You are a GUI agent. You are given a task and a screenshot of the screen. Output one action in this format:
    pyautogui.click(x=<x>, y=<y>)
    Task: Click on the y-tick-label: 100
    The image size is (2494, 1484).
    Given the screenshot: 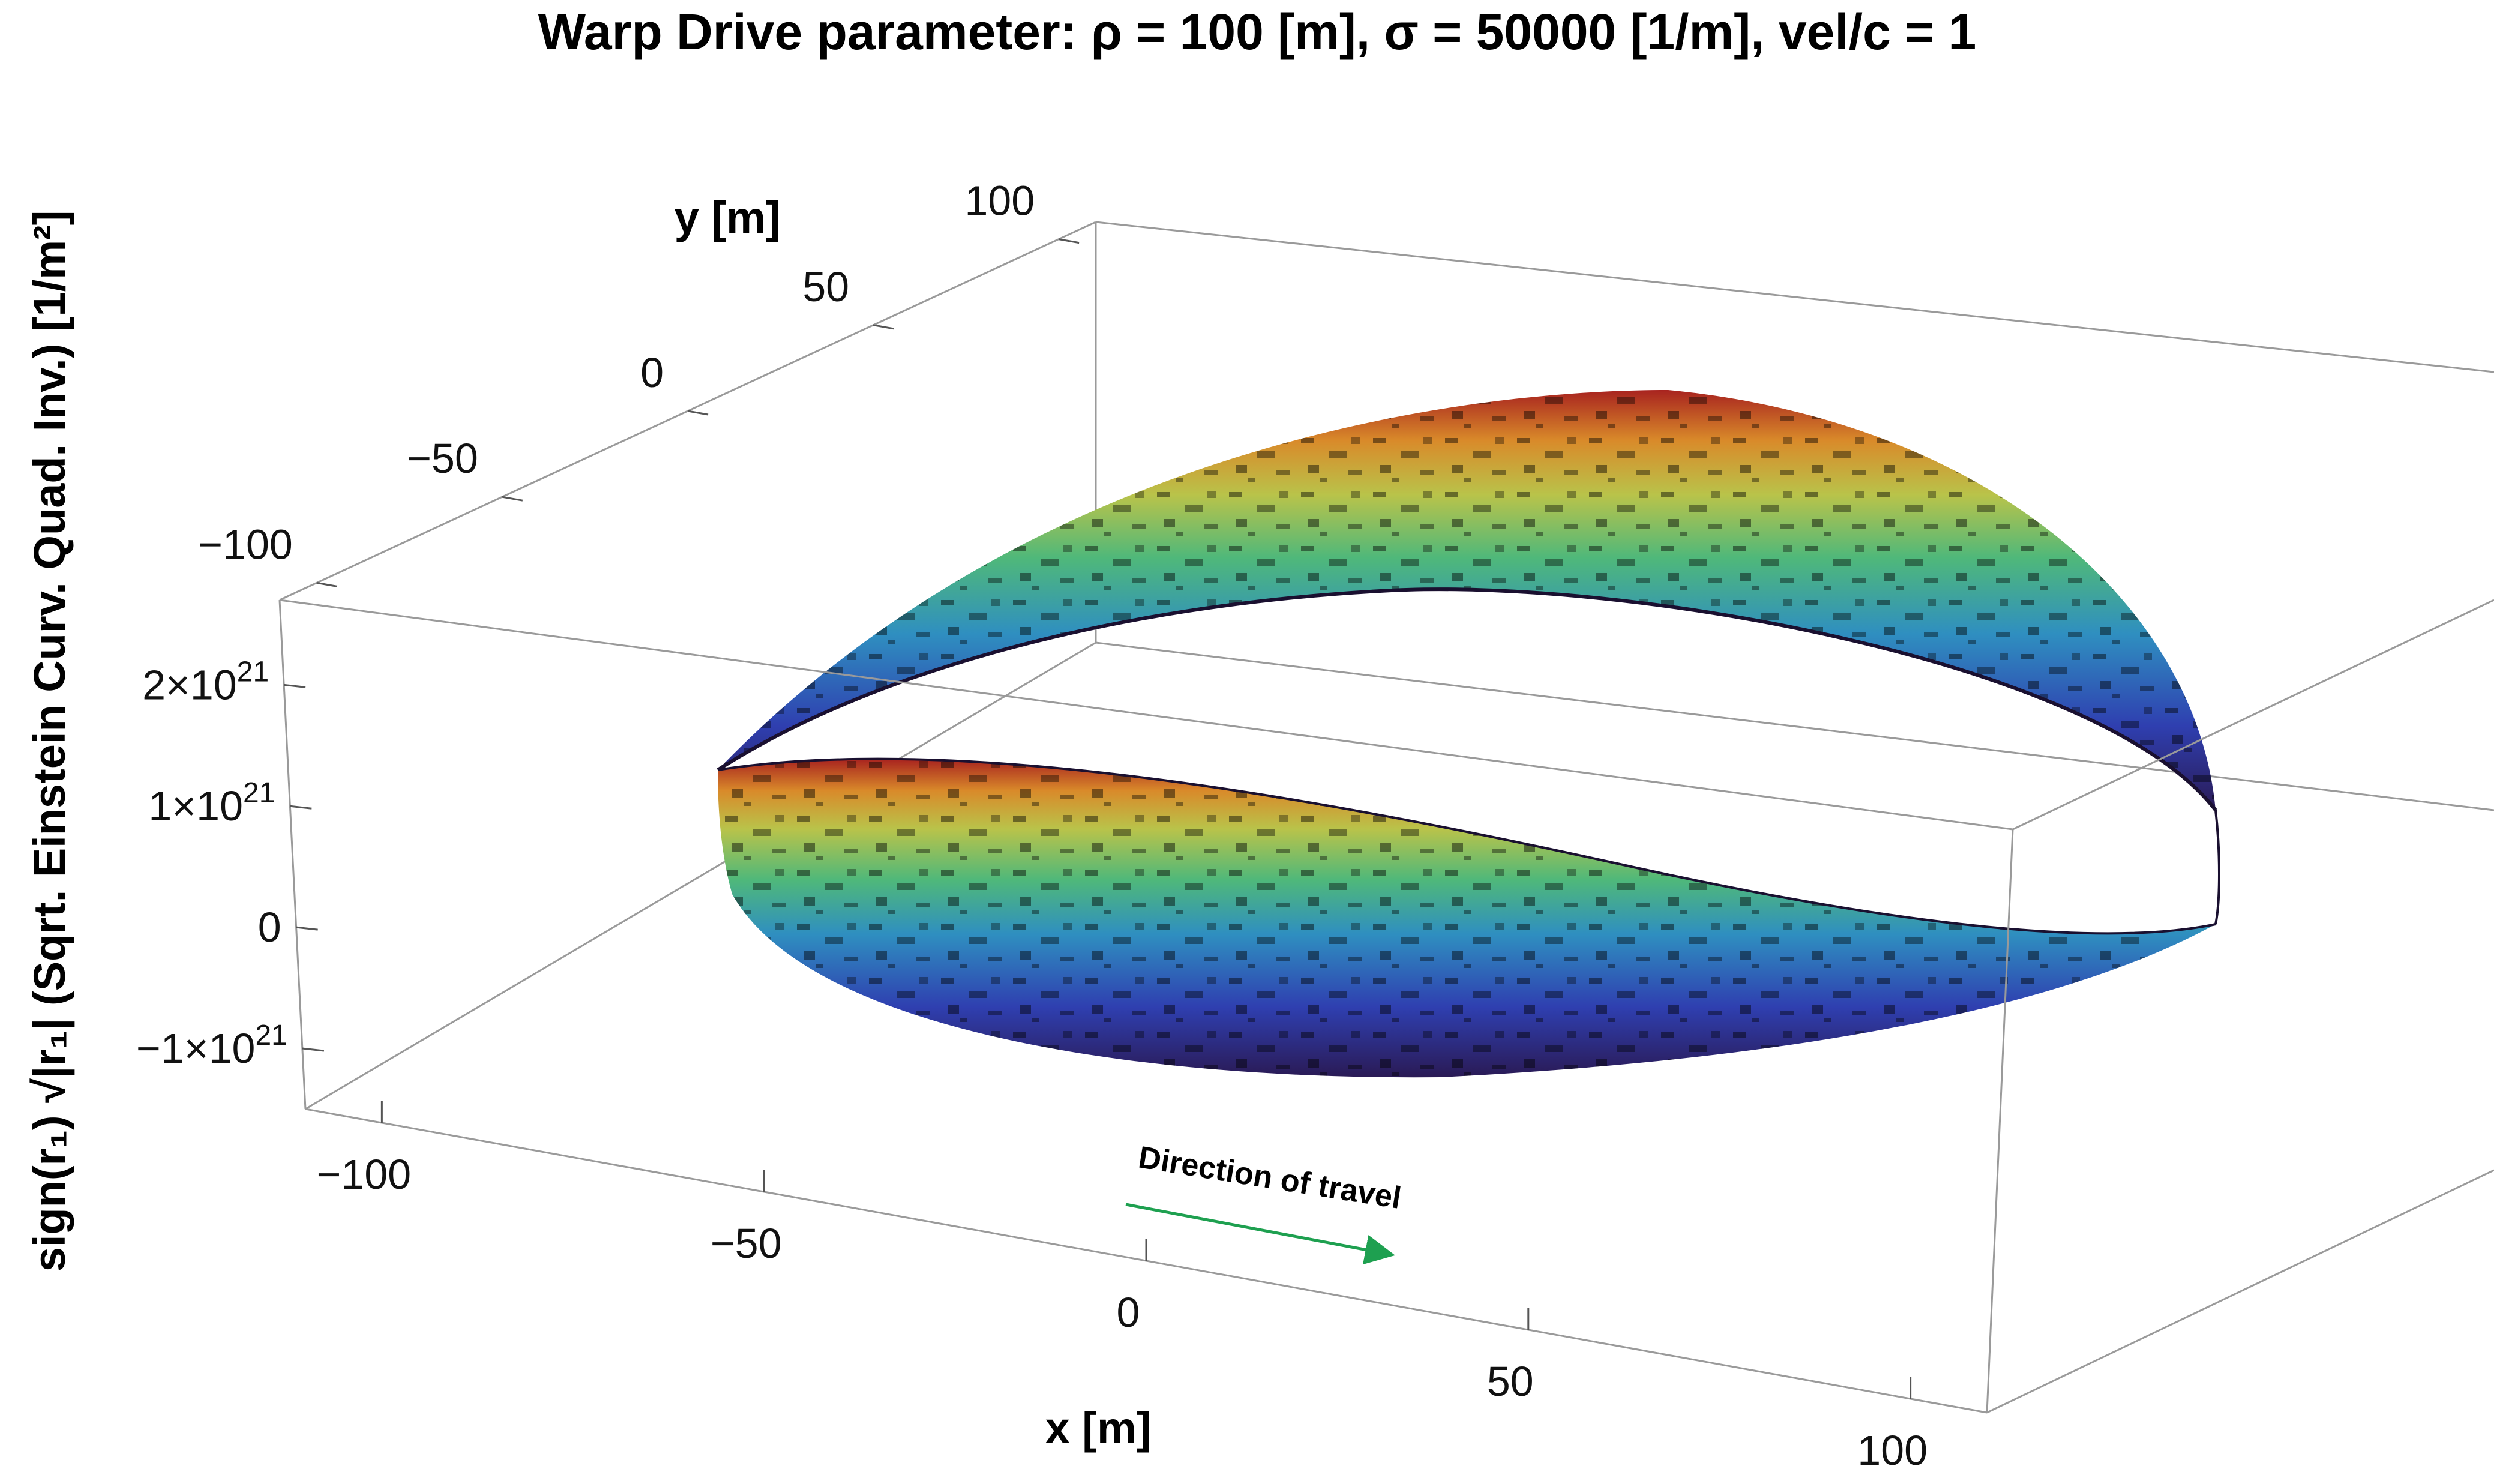 What is the action you would take?
    pyautogui.click(x=999, y=201)
    